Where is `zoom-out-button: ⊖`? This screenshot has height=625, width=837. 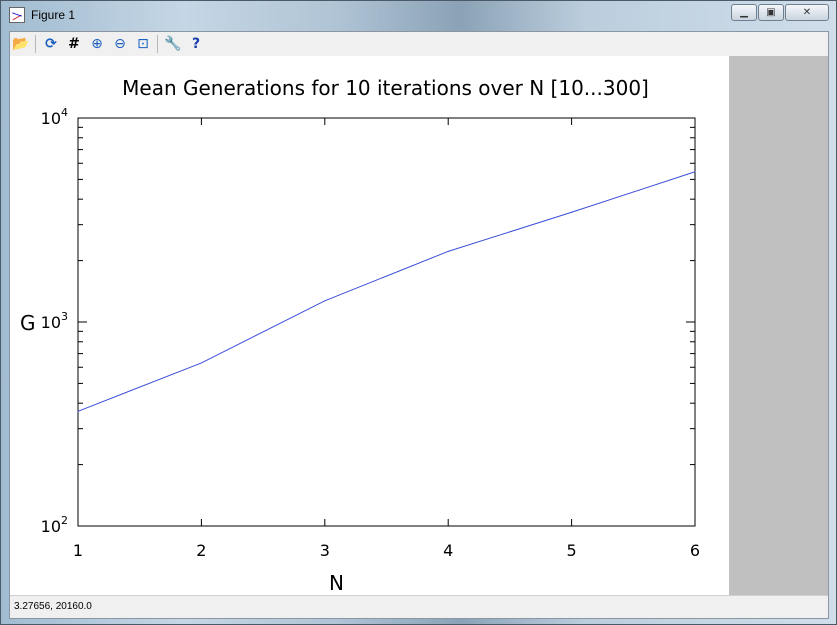
zoom-out-button: ⊖ is located at coordinates (120, 44).